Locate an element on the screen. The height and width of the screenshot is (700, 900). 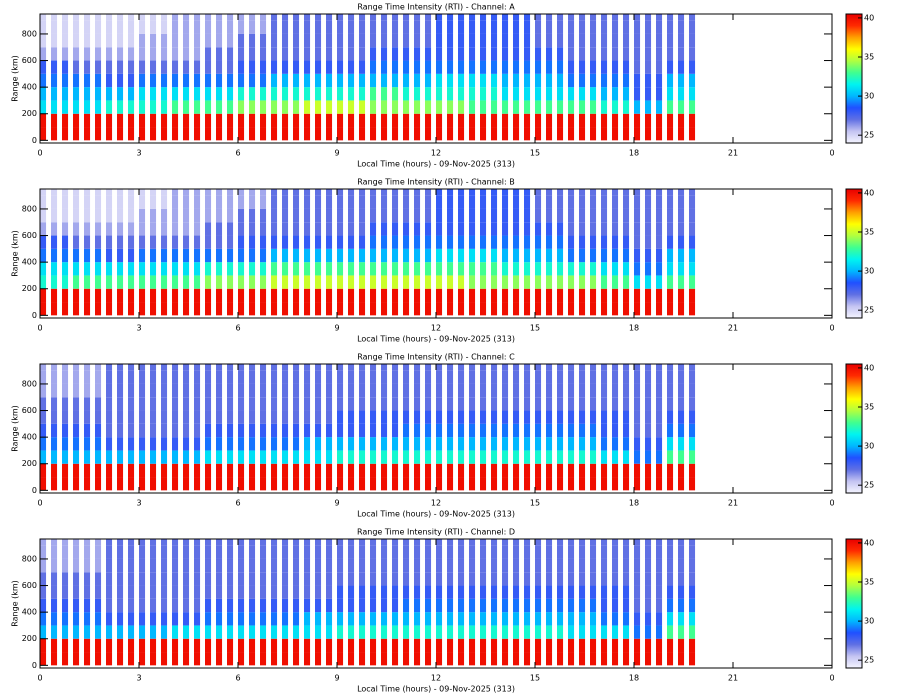
x-tick-label: 6 is located at coordinates (237, 153).